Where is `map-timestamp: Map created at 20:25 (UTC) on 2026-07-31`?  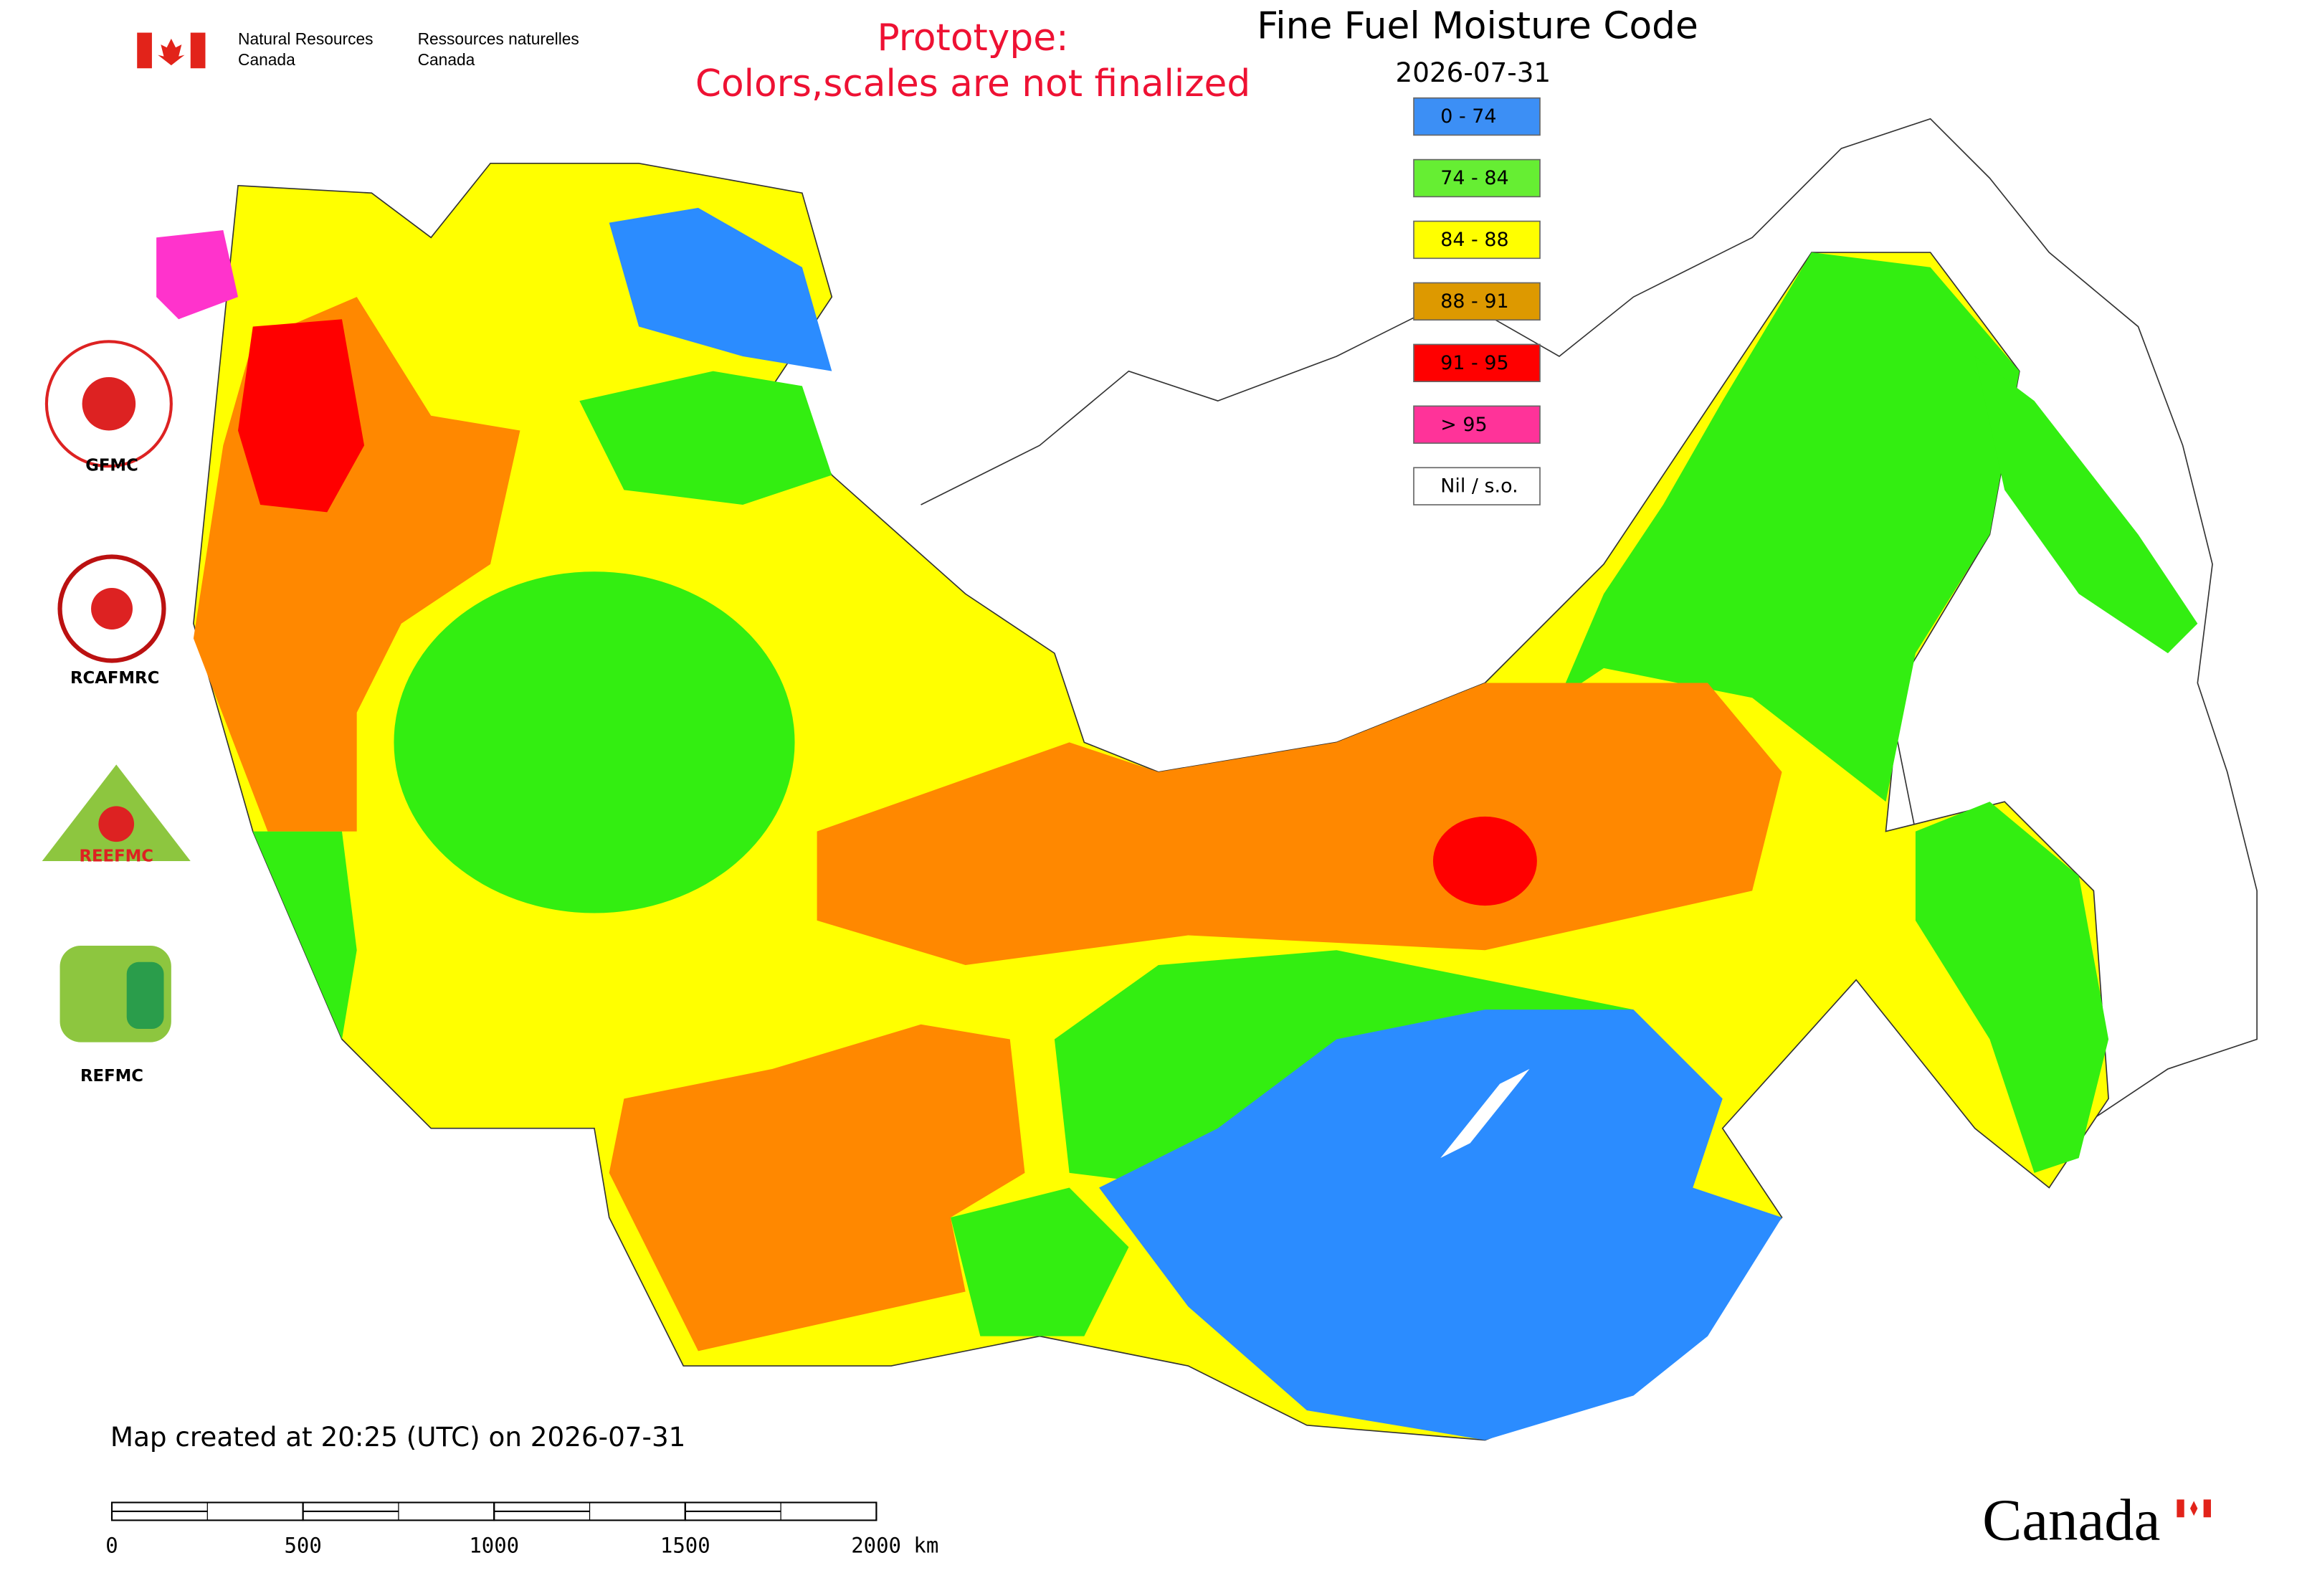
map-timestamp: Map created at 20:25 (UTC) on 2026-07-31 is located at coordinates (397, 1437).